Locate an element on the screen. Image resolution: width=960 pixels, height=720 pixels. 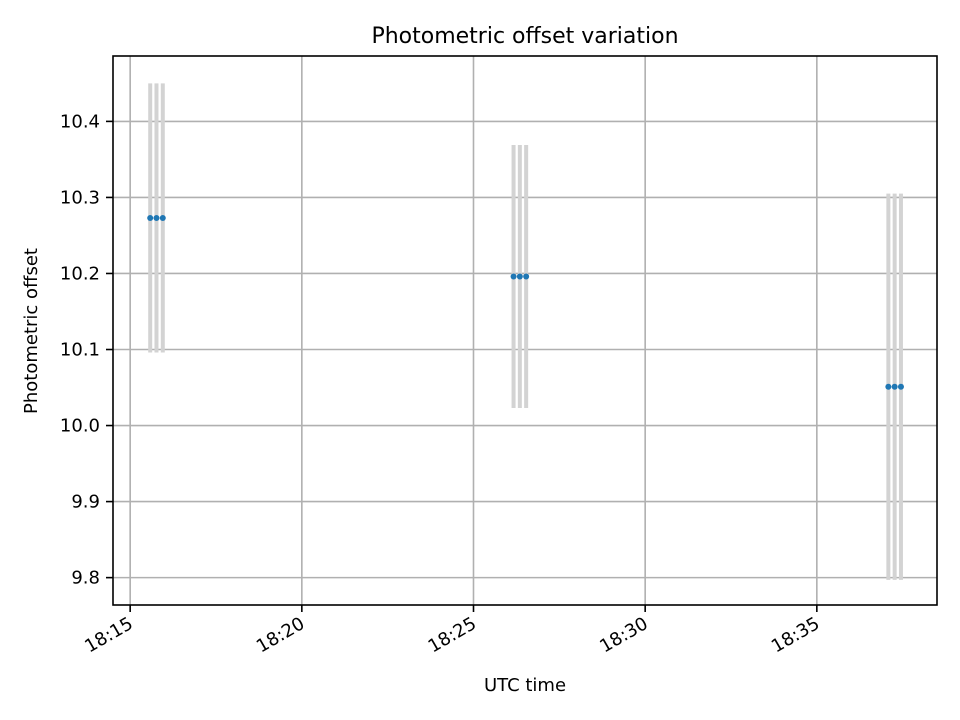
y-axis-label: Photometric offset is located at coordinates (31, 331).